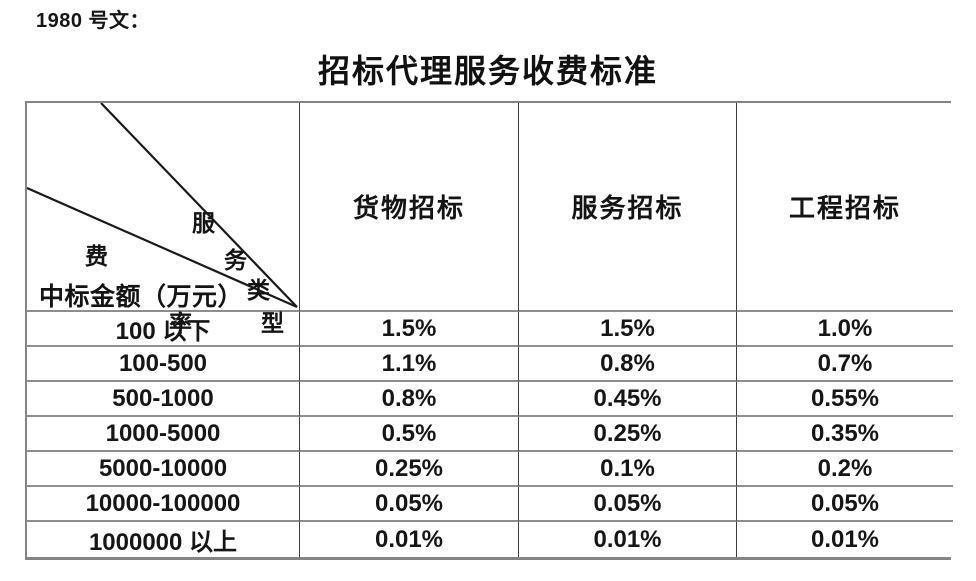 The image size is (976, 581). What do you see at coordinates (628, 469) in the screenshot?
I see `rate-value: 0.1%` at bounding box center [628, 469].